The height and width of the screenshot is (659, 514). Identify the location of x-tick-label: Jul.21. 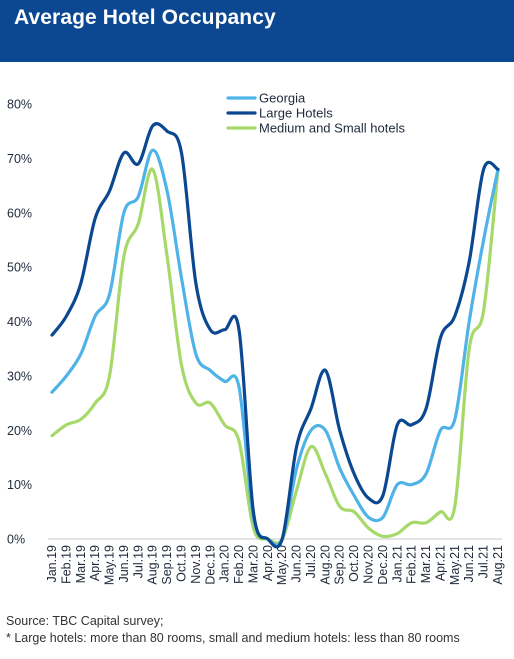
(484, 561).